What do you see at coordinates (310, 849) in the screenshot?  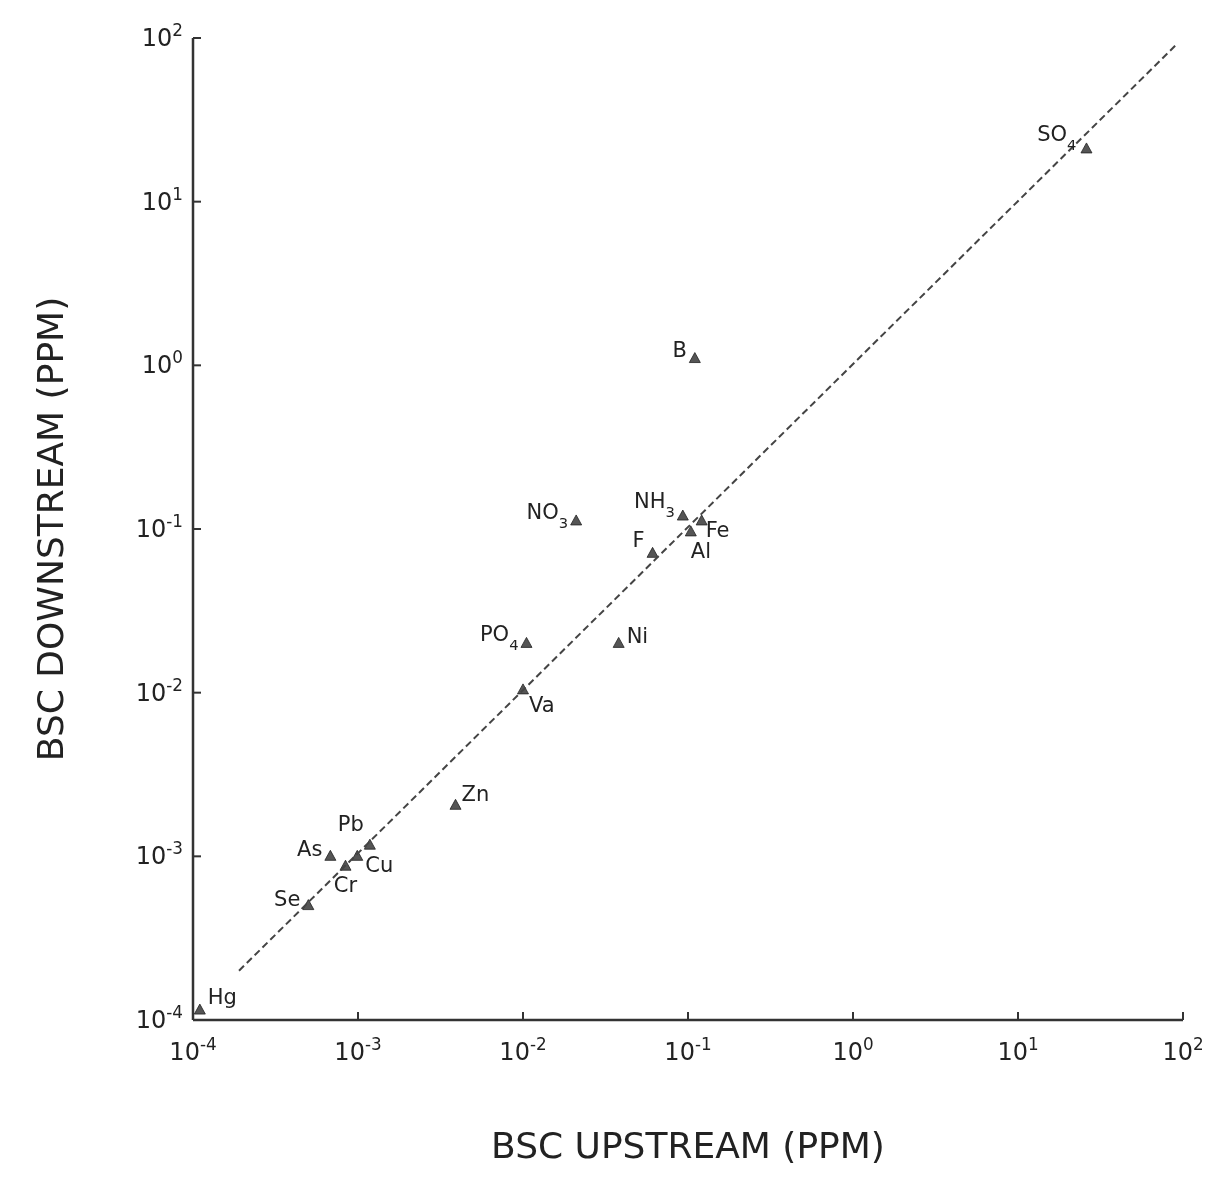 I see `annotation: As` at bounding box center [310, 849].